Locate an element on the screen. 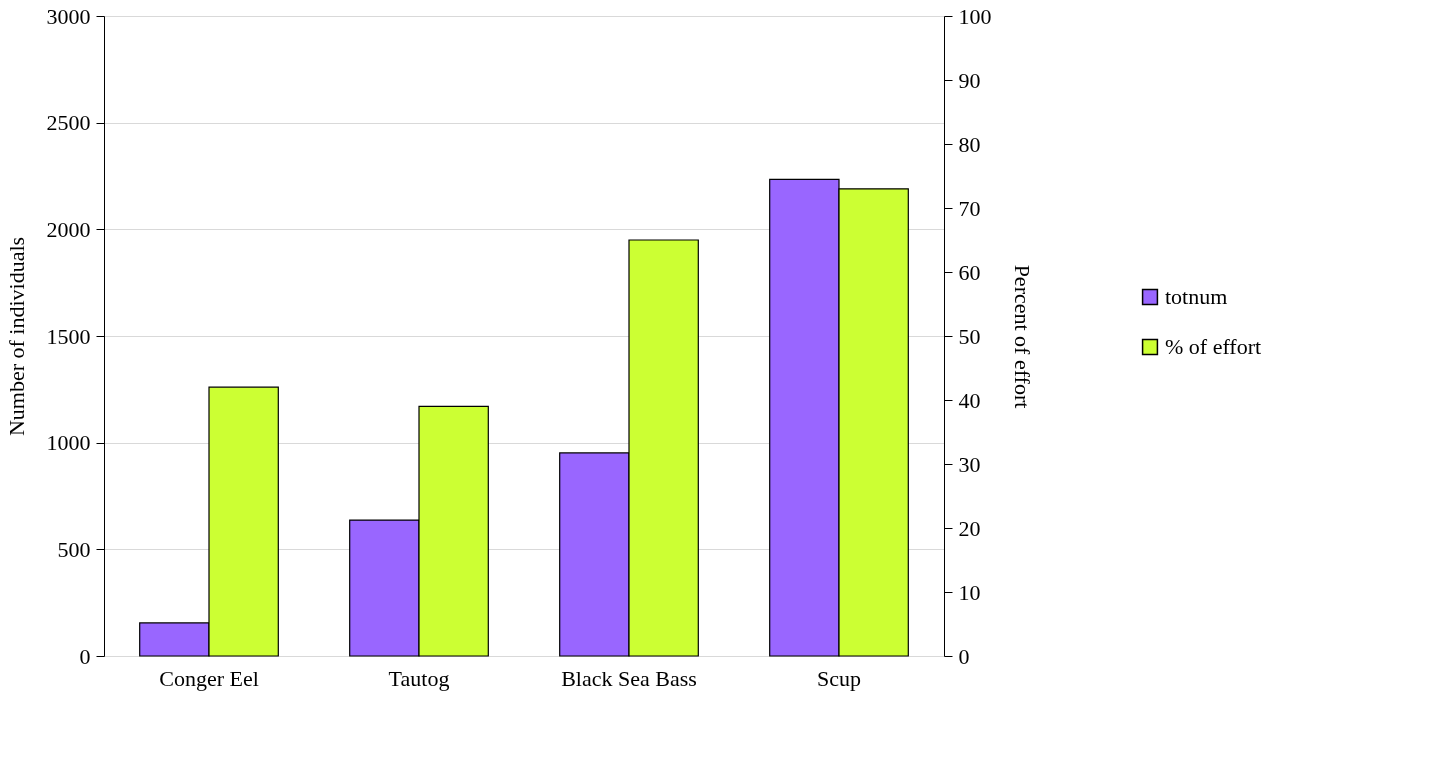  x-tick-label: Scup is located at coordinates (839, 678).